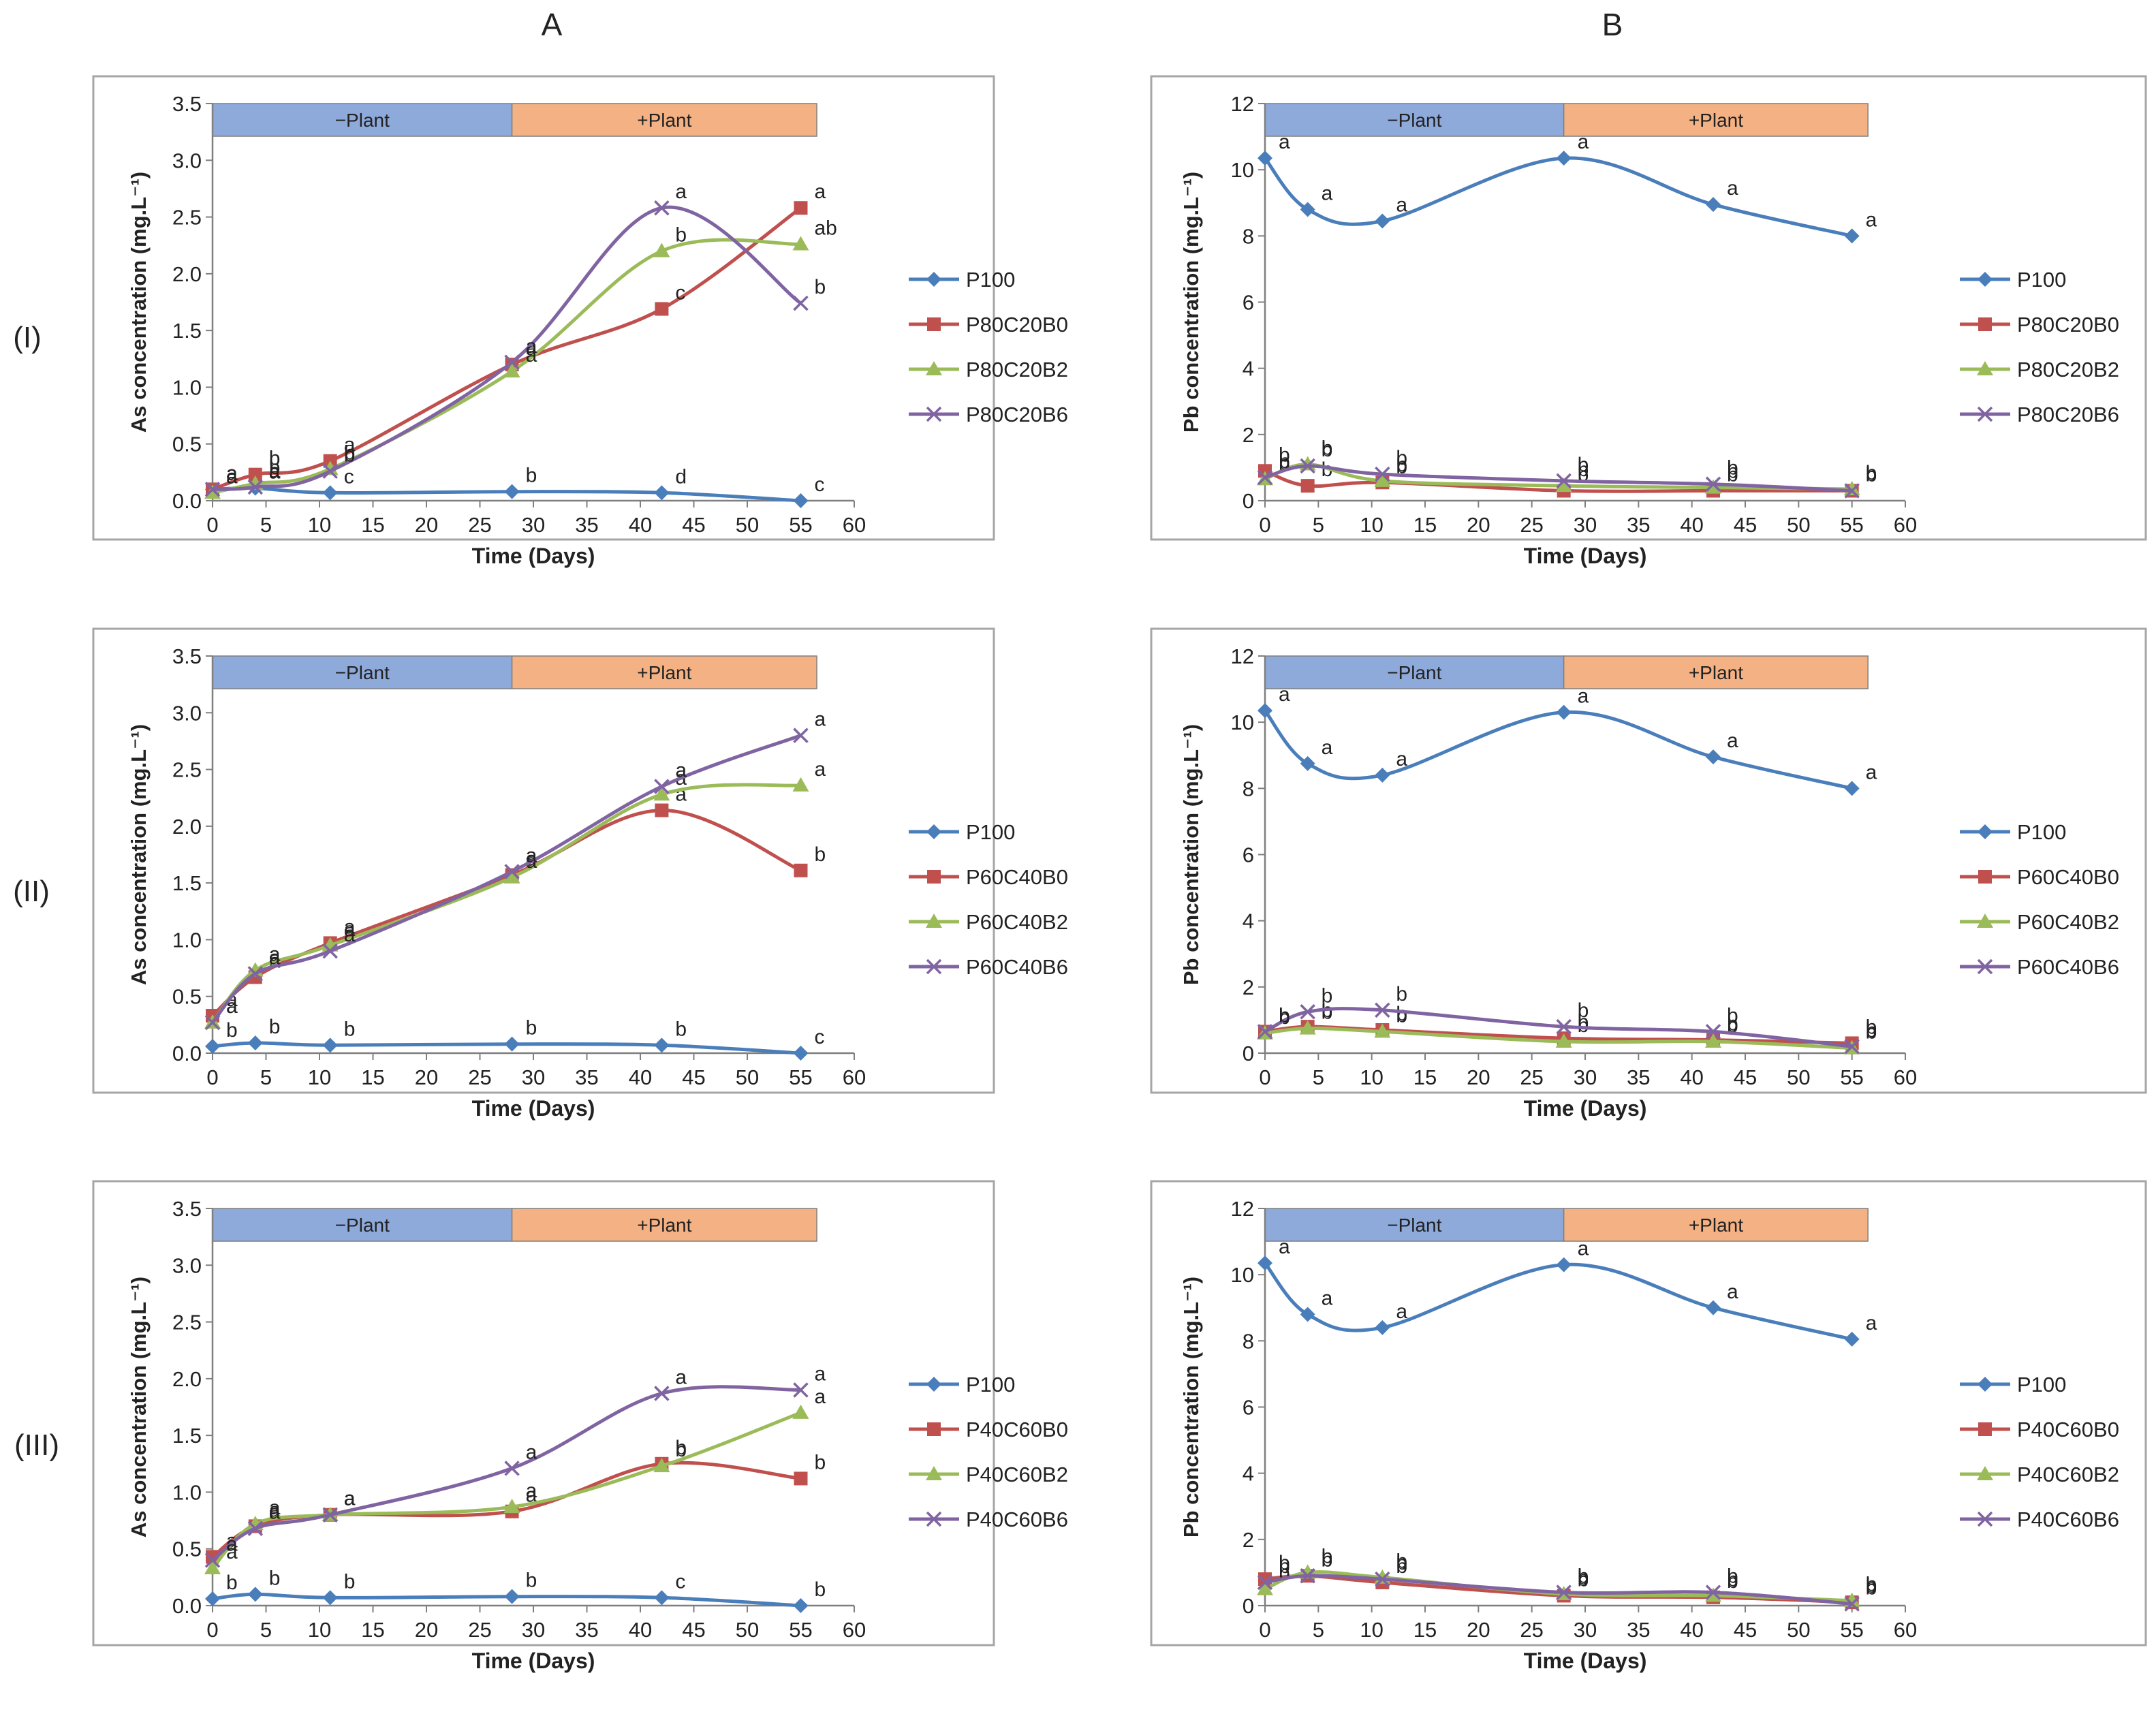 This screenshot has width=2156, height=1733. What do you see at coordinates (1745, 525) in the screenshot?
I see `x-tick-label: 45` at bounding box center [1745, 525].